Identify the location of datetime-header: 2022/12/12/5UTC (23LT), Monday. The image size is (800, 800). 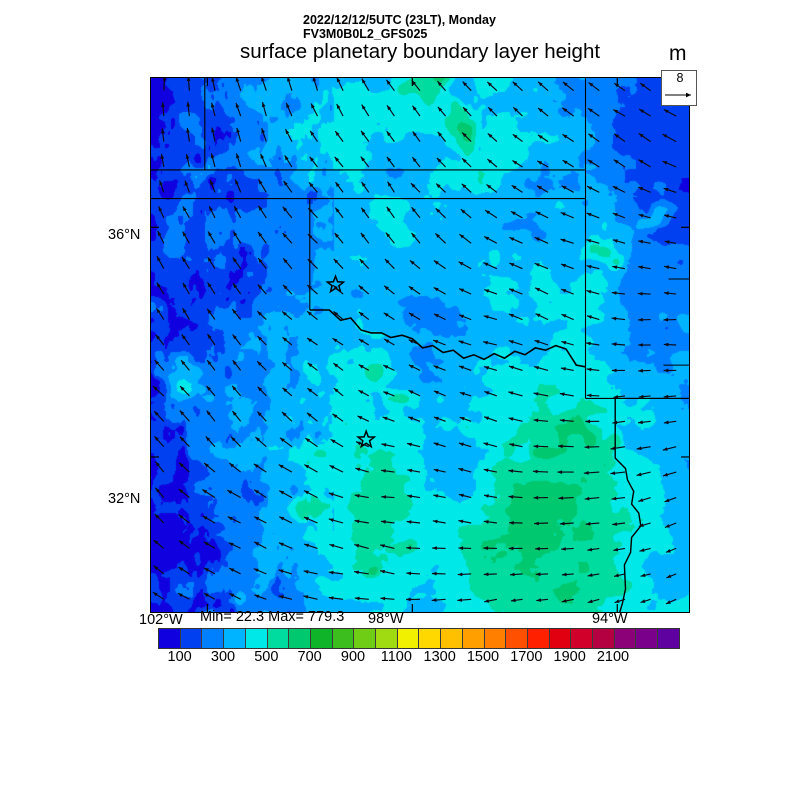
(399, 20).